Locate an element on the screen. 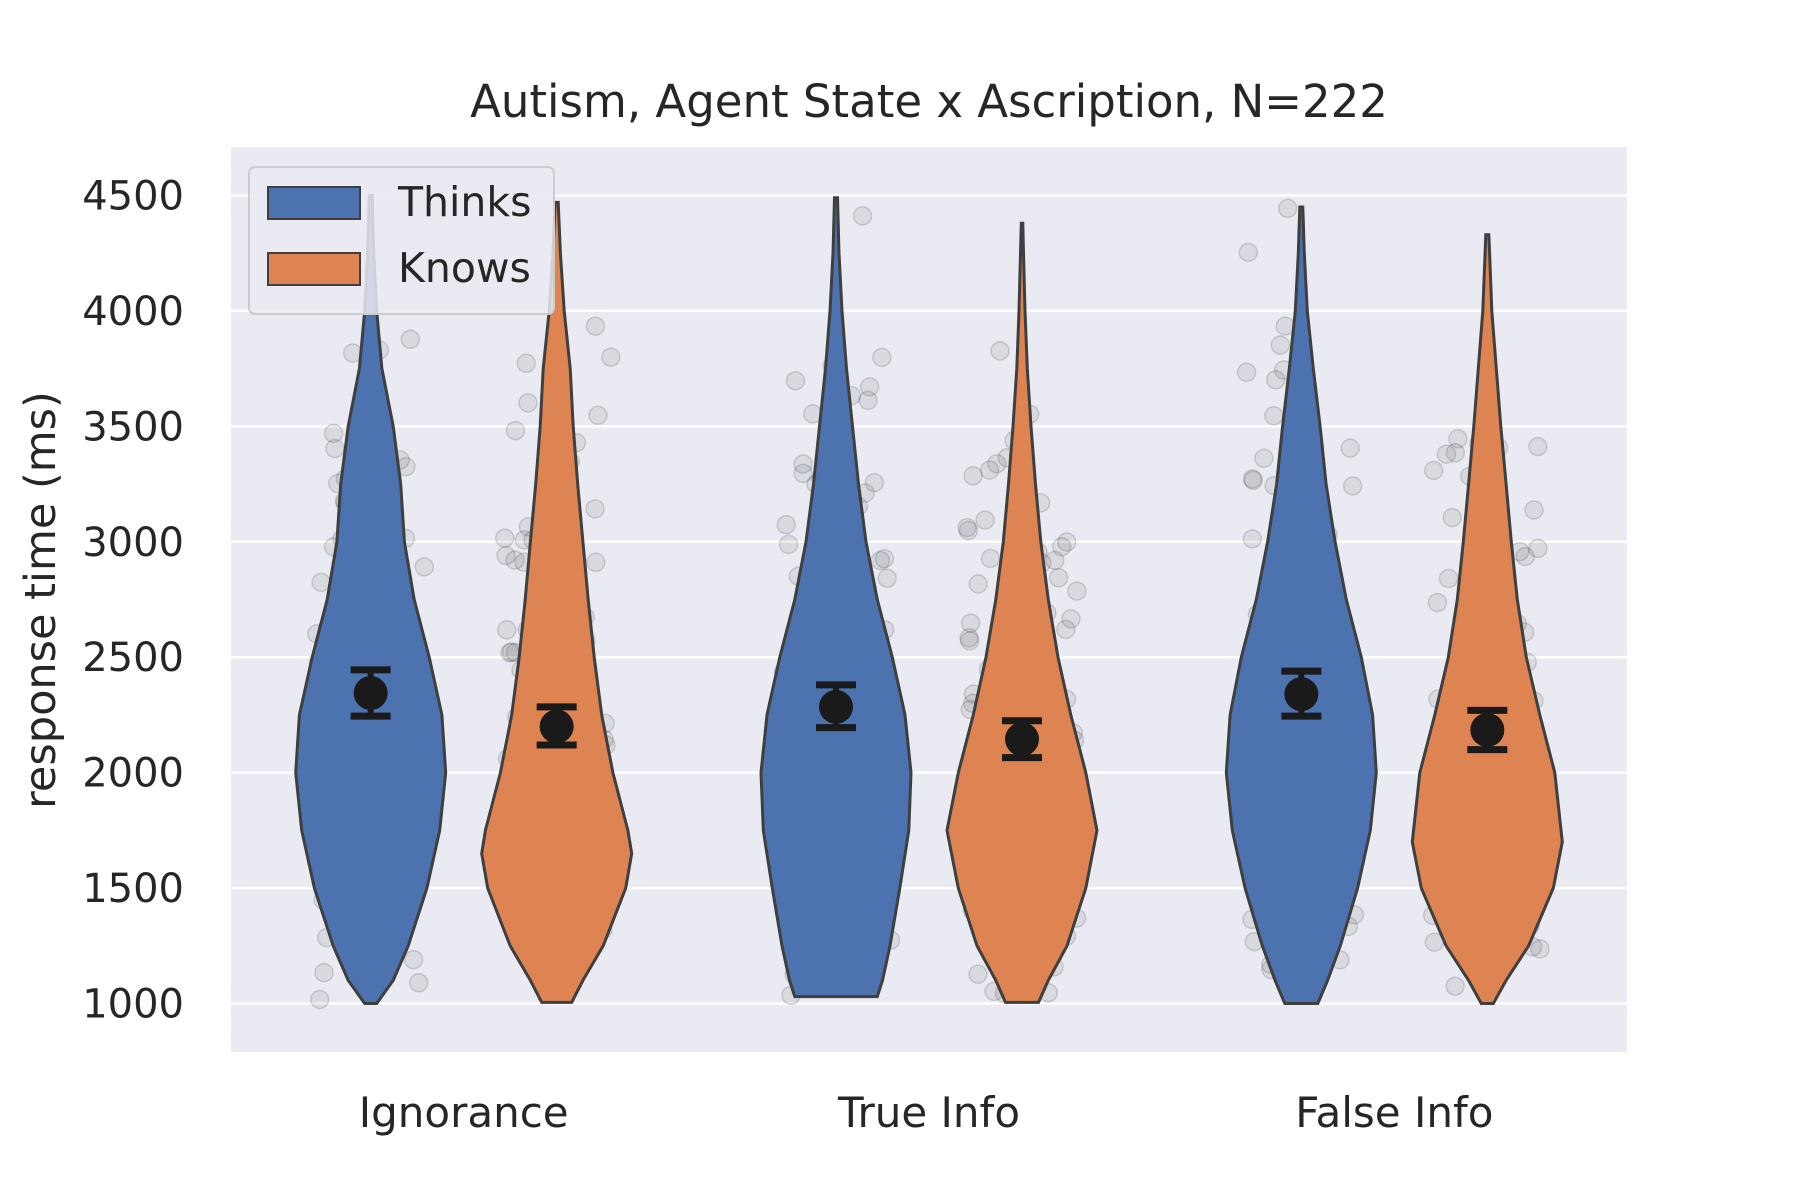  x-tick-label: False Info is located at coordinates (1394, 1112).